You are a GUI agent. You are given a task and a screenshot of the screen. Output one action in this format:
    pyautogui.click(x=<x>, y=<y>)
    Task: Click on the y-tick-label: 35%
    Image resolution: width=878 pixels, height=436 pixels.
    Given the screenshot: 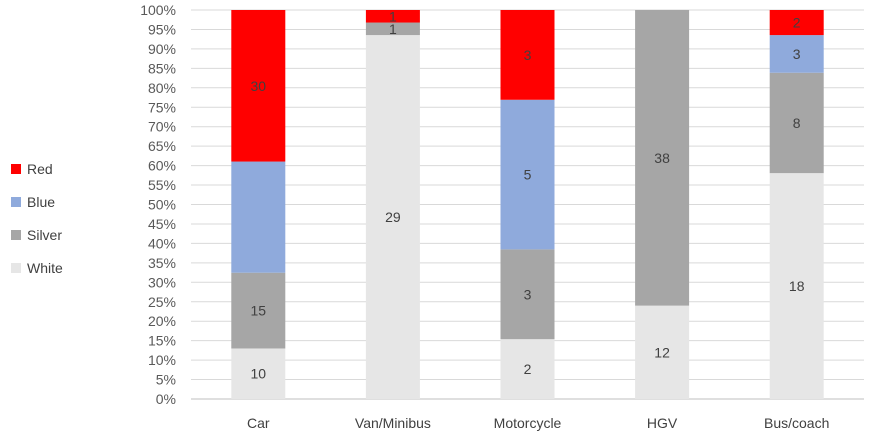 What is the action you would take?
    pyautogui.click(x=162, y=263)
    